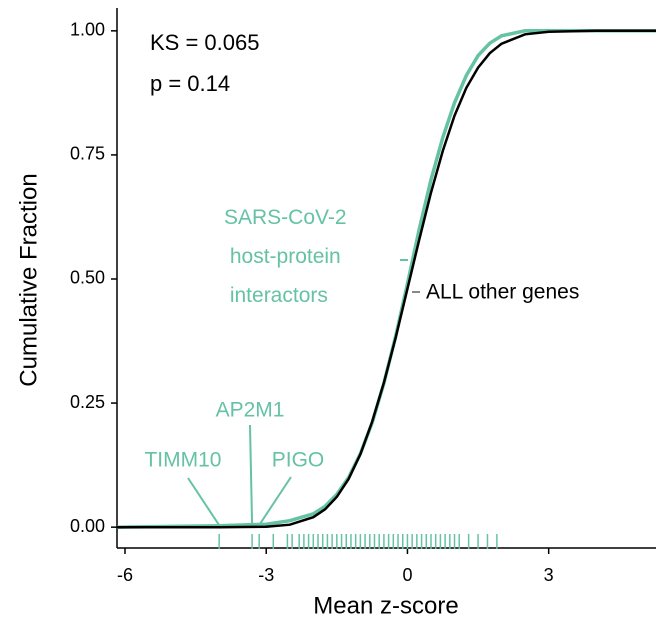  I want to click on y-tick-label: 0.75, so click(87, 154).